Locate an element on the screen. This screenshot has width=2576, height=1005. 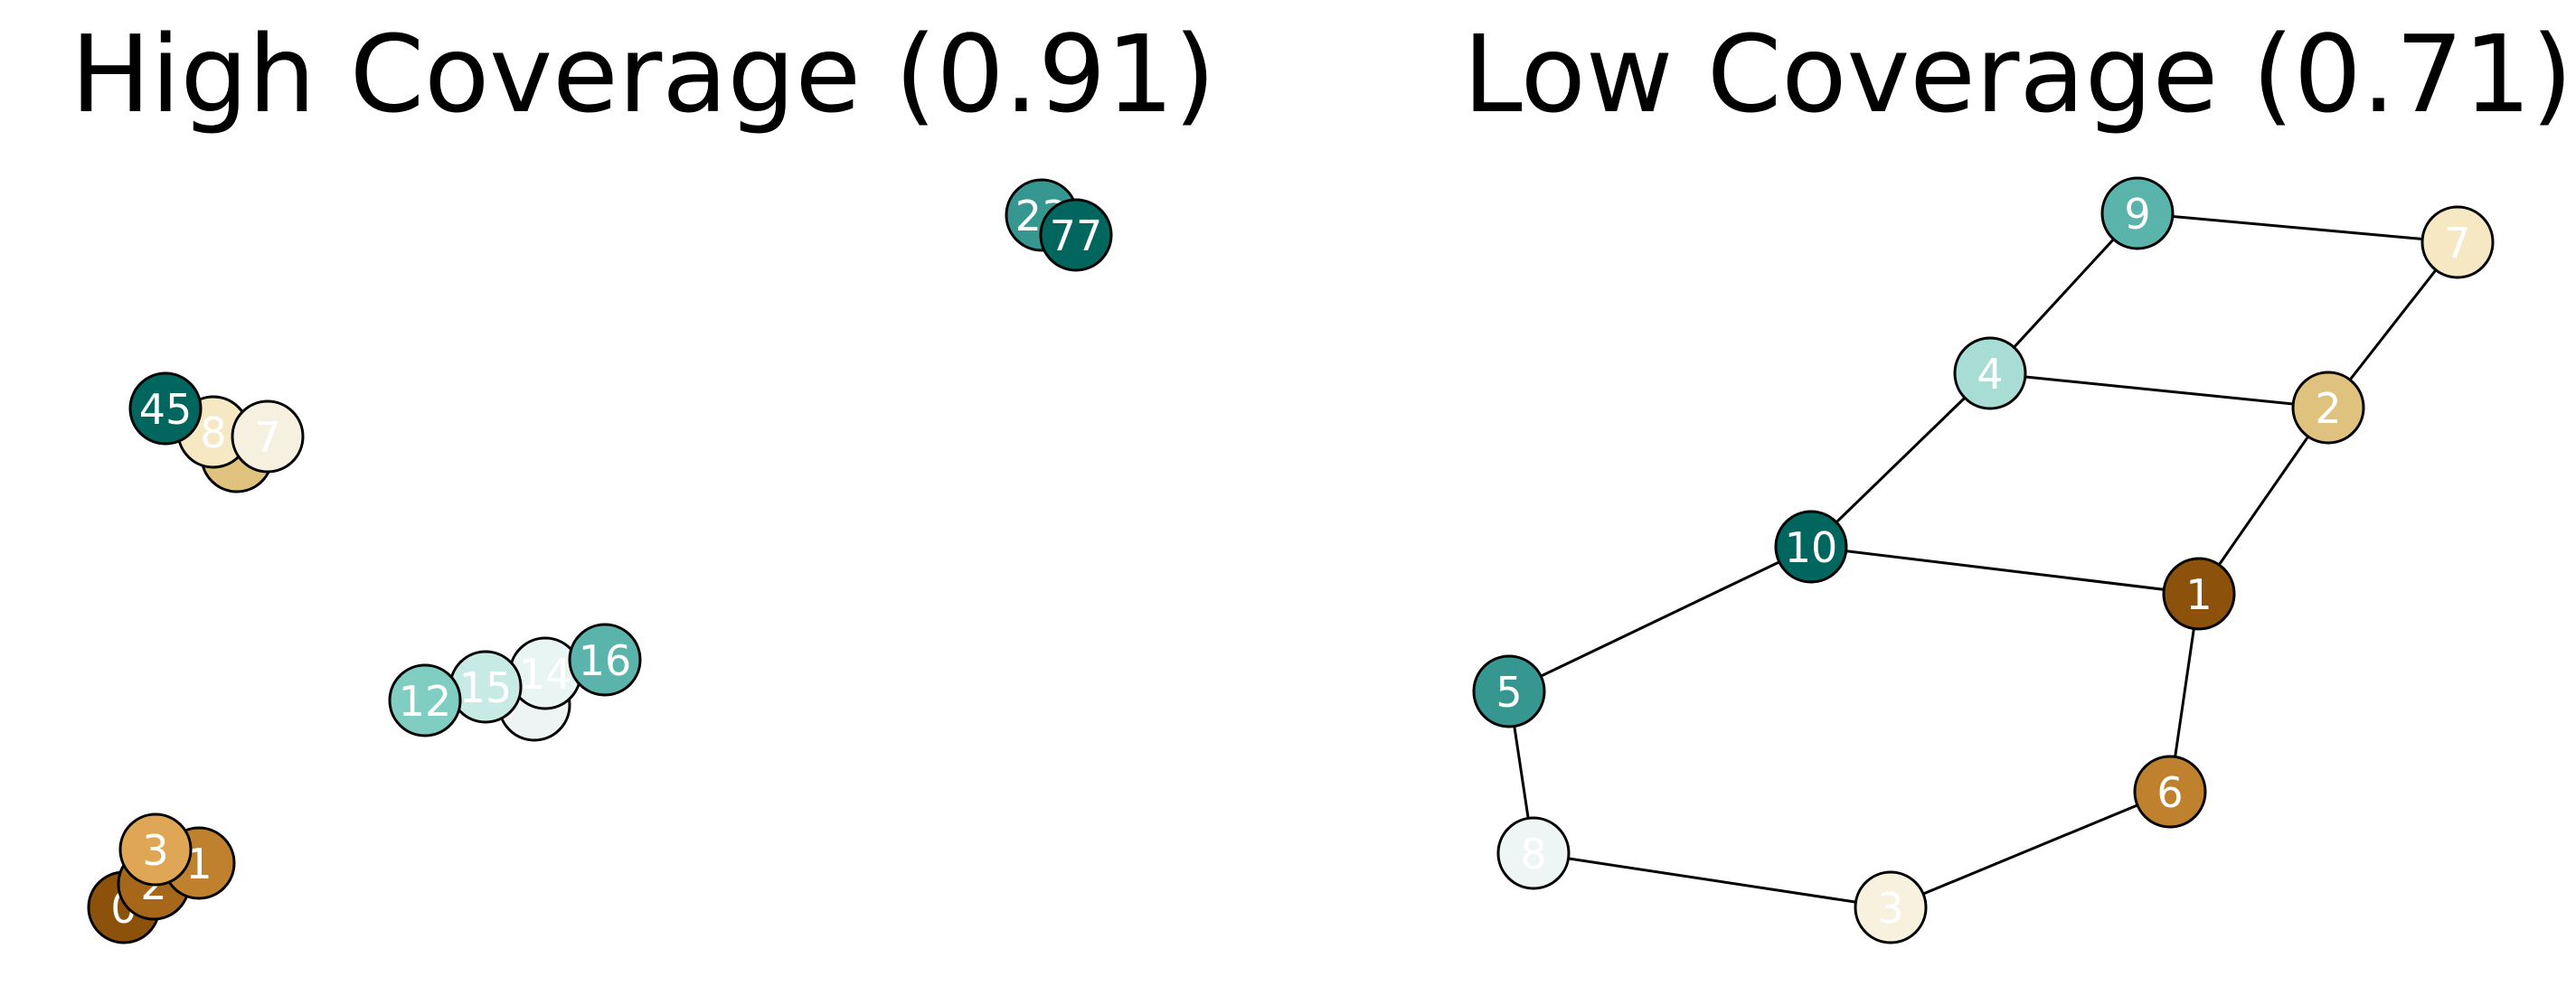
panel-title-high-coverage: High Coverage (0.91) is located at coordinates (643, 74).